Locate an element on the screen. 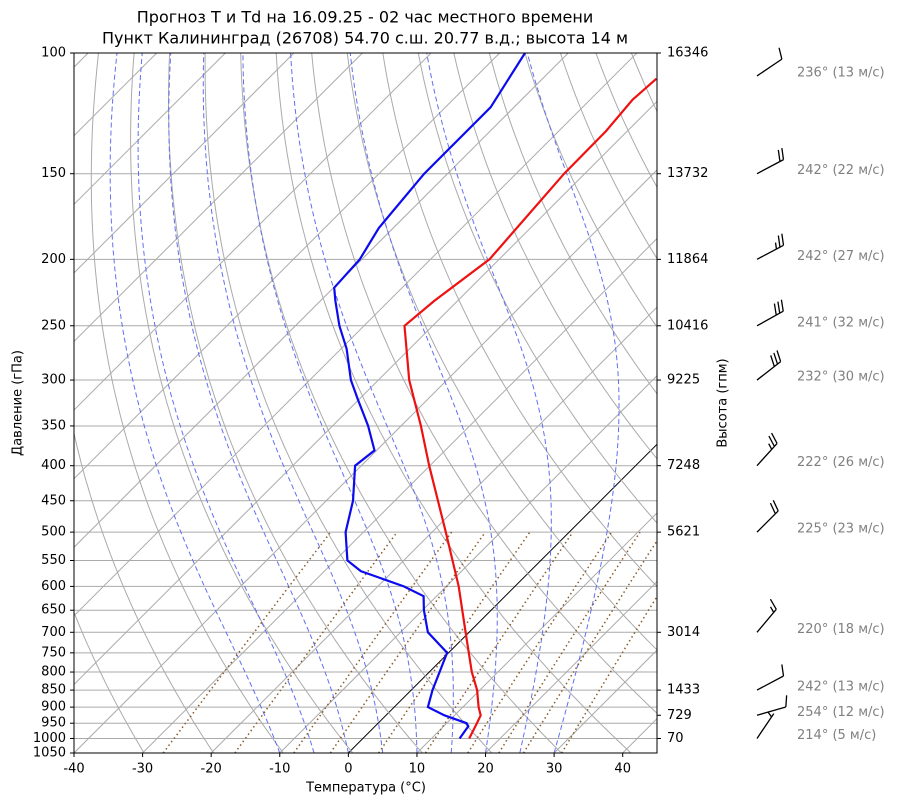  height-label: 7248 is located at coordinates (683, 465).